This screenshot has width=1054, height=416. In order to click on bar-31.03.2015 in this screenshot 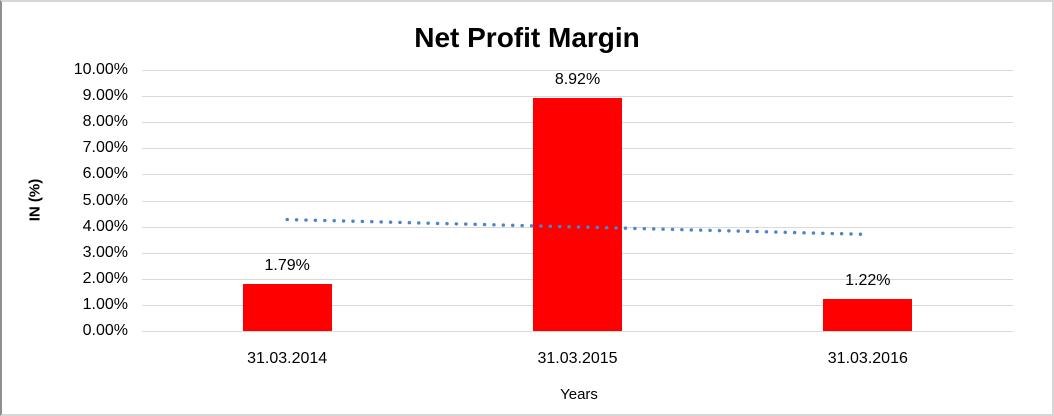, I will do `click(577, 214)`.